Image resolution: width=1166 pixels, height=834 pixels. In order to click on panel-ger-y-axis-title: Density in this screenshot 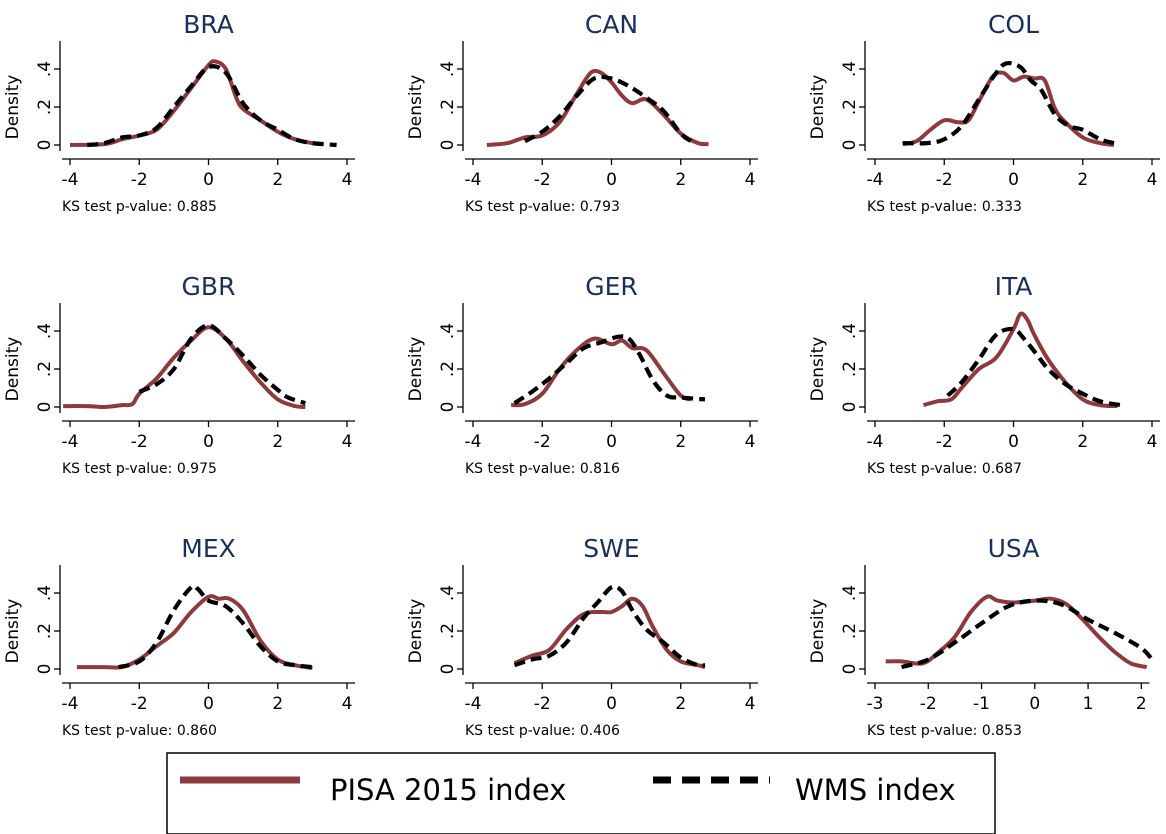, I will do `click(416, 369)`.